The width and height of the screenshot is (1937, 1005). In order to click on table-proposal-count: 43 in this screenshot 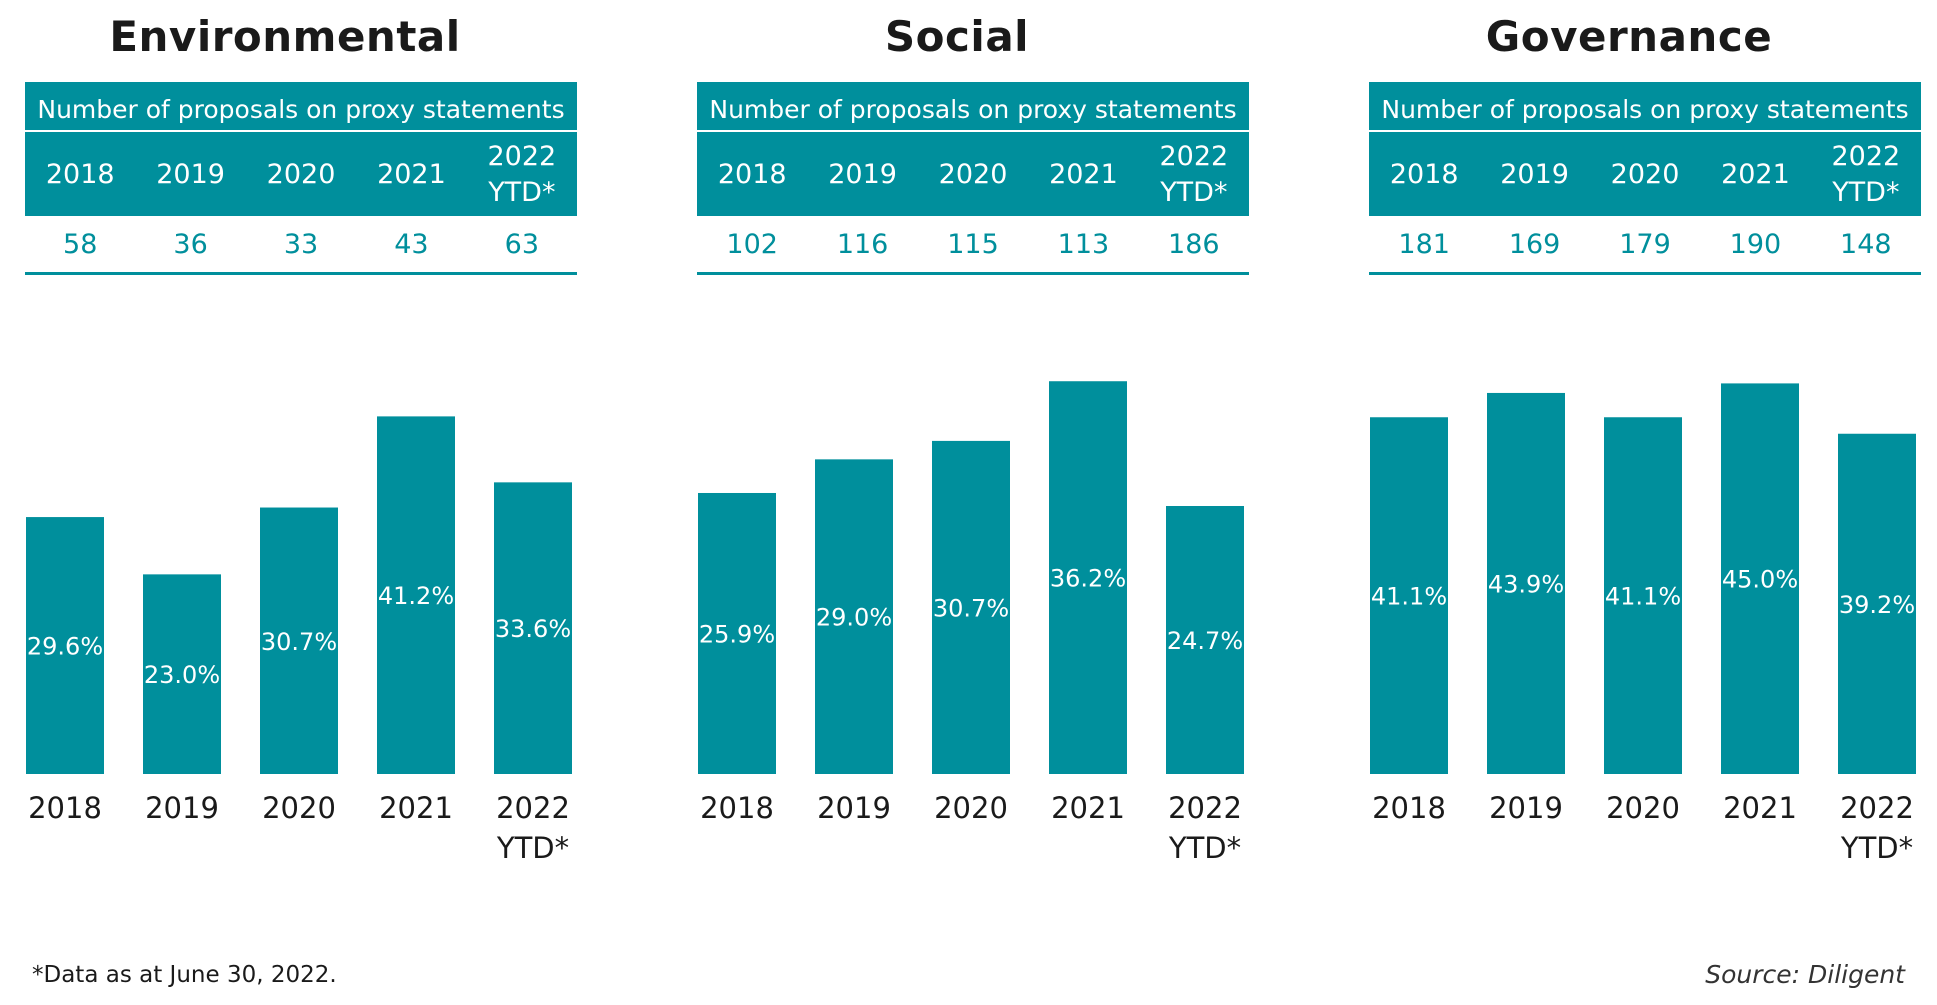, I will do `click(411, 244)`.